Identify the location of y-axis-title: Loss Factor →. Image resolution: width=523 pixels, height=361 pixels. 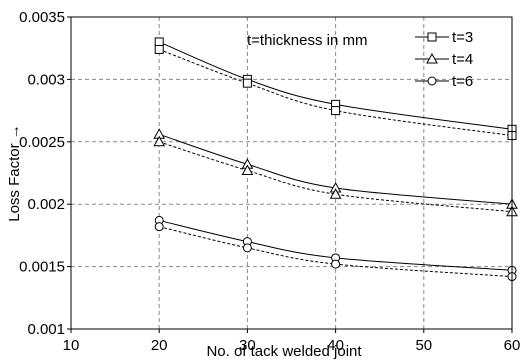
(14, 173).